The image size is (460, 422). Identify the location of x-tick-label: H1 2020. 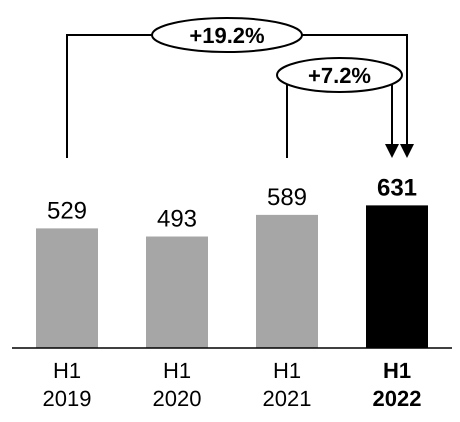
(177, 384).